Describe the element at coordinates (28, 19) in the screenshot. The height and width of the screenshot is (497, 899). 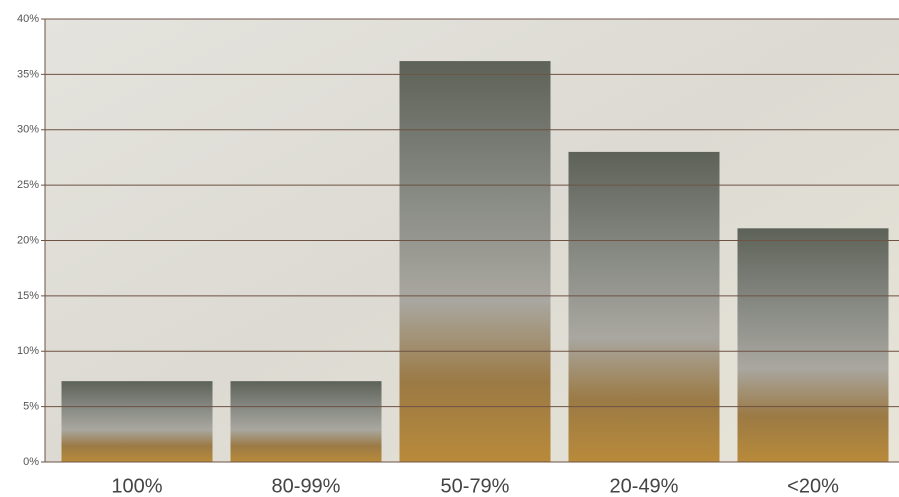
I see `y-tick-label: 40%` at that location.